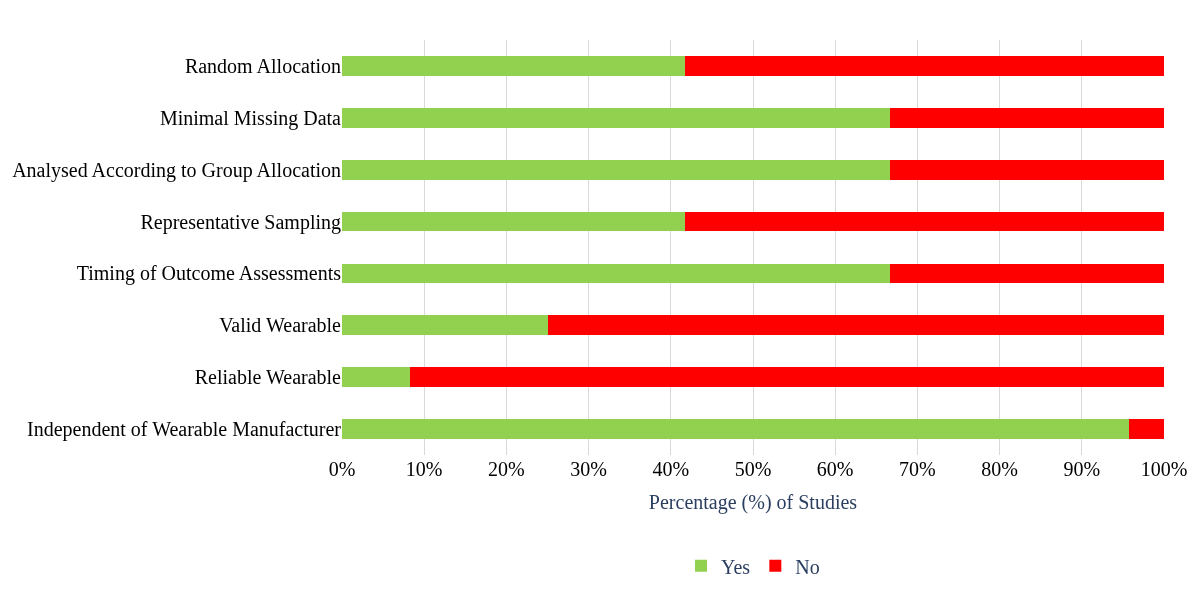 The height and width of the screenshot is (597, 1204). I want to click on y-tick-label: Analysed According to Group Allocation, so click(176, 170).